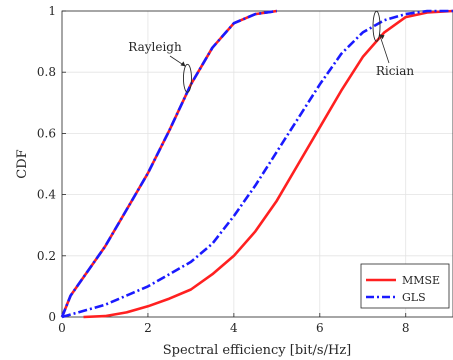 The width and height of the screenshot is (453, 360). Describe the element at coordinates (187, 78) in the screenshot. I see `rayleigh-ellipse` at that location.